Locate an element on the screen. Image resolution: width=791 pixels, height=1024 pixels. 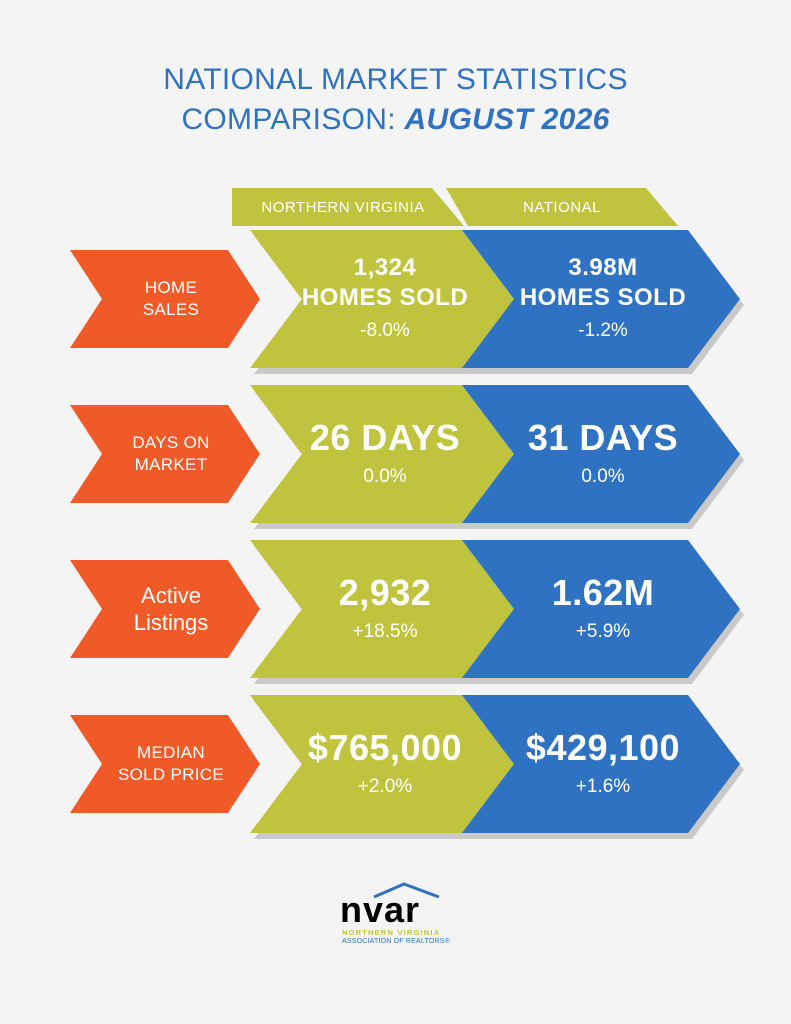
national-active-listings: 1.62M +5.9% is located at coordinates (603, 609).